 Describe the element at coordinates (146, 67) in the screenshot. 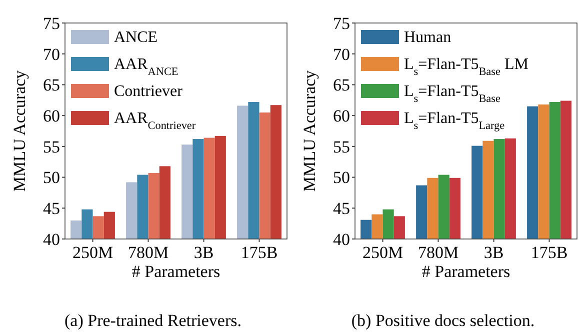

I see `legend-label: AAR$_{ANCE}$` at that location.